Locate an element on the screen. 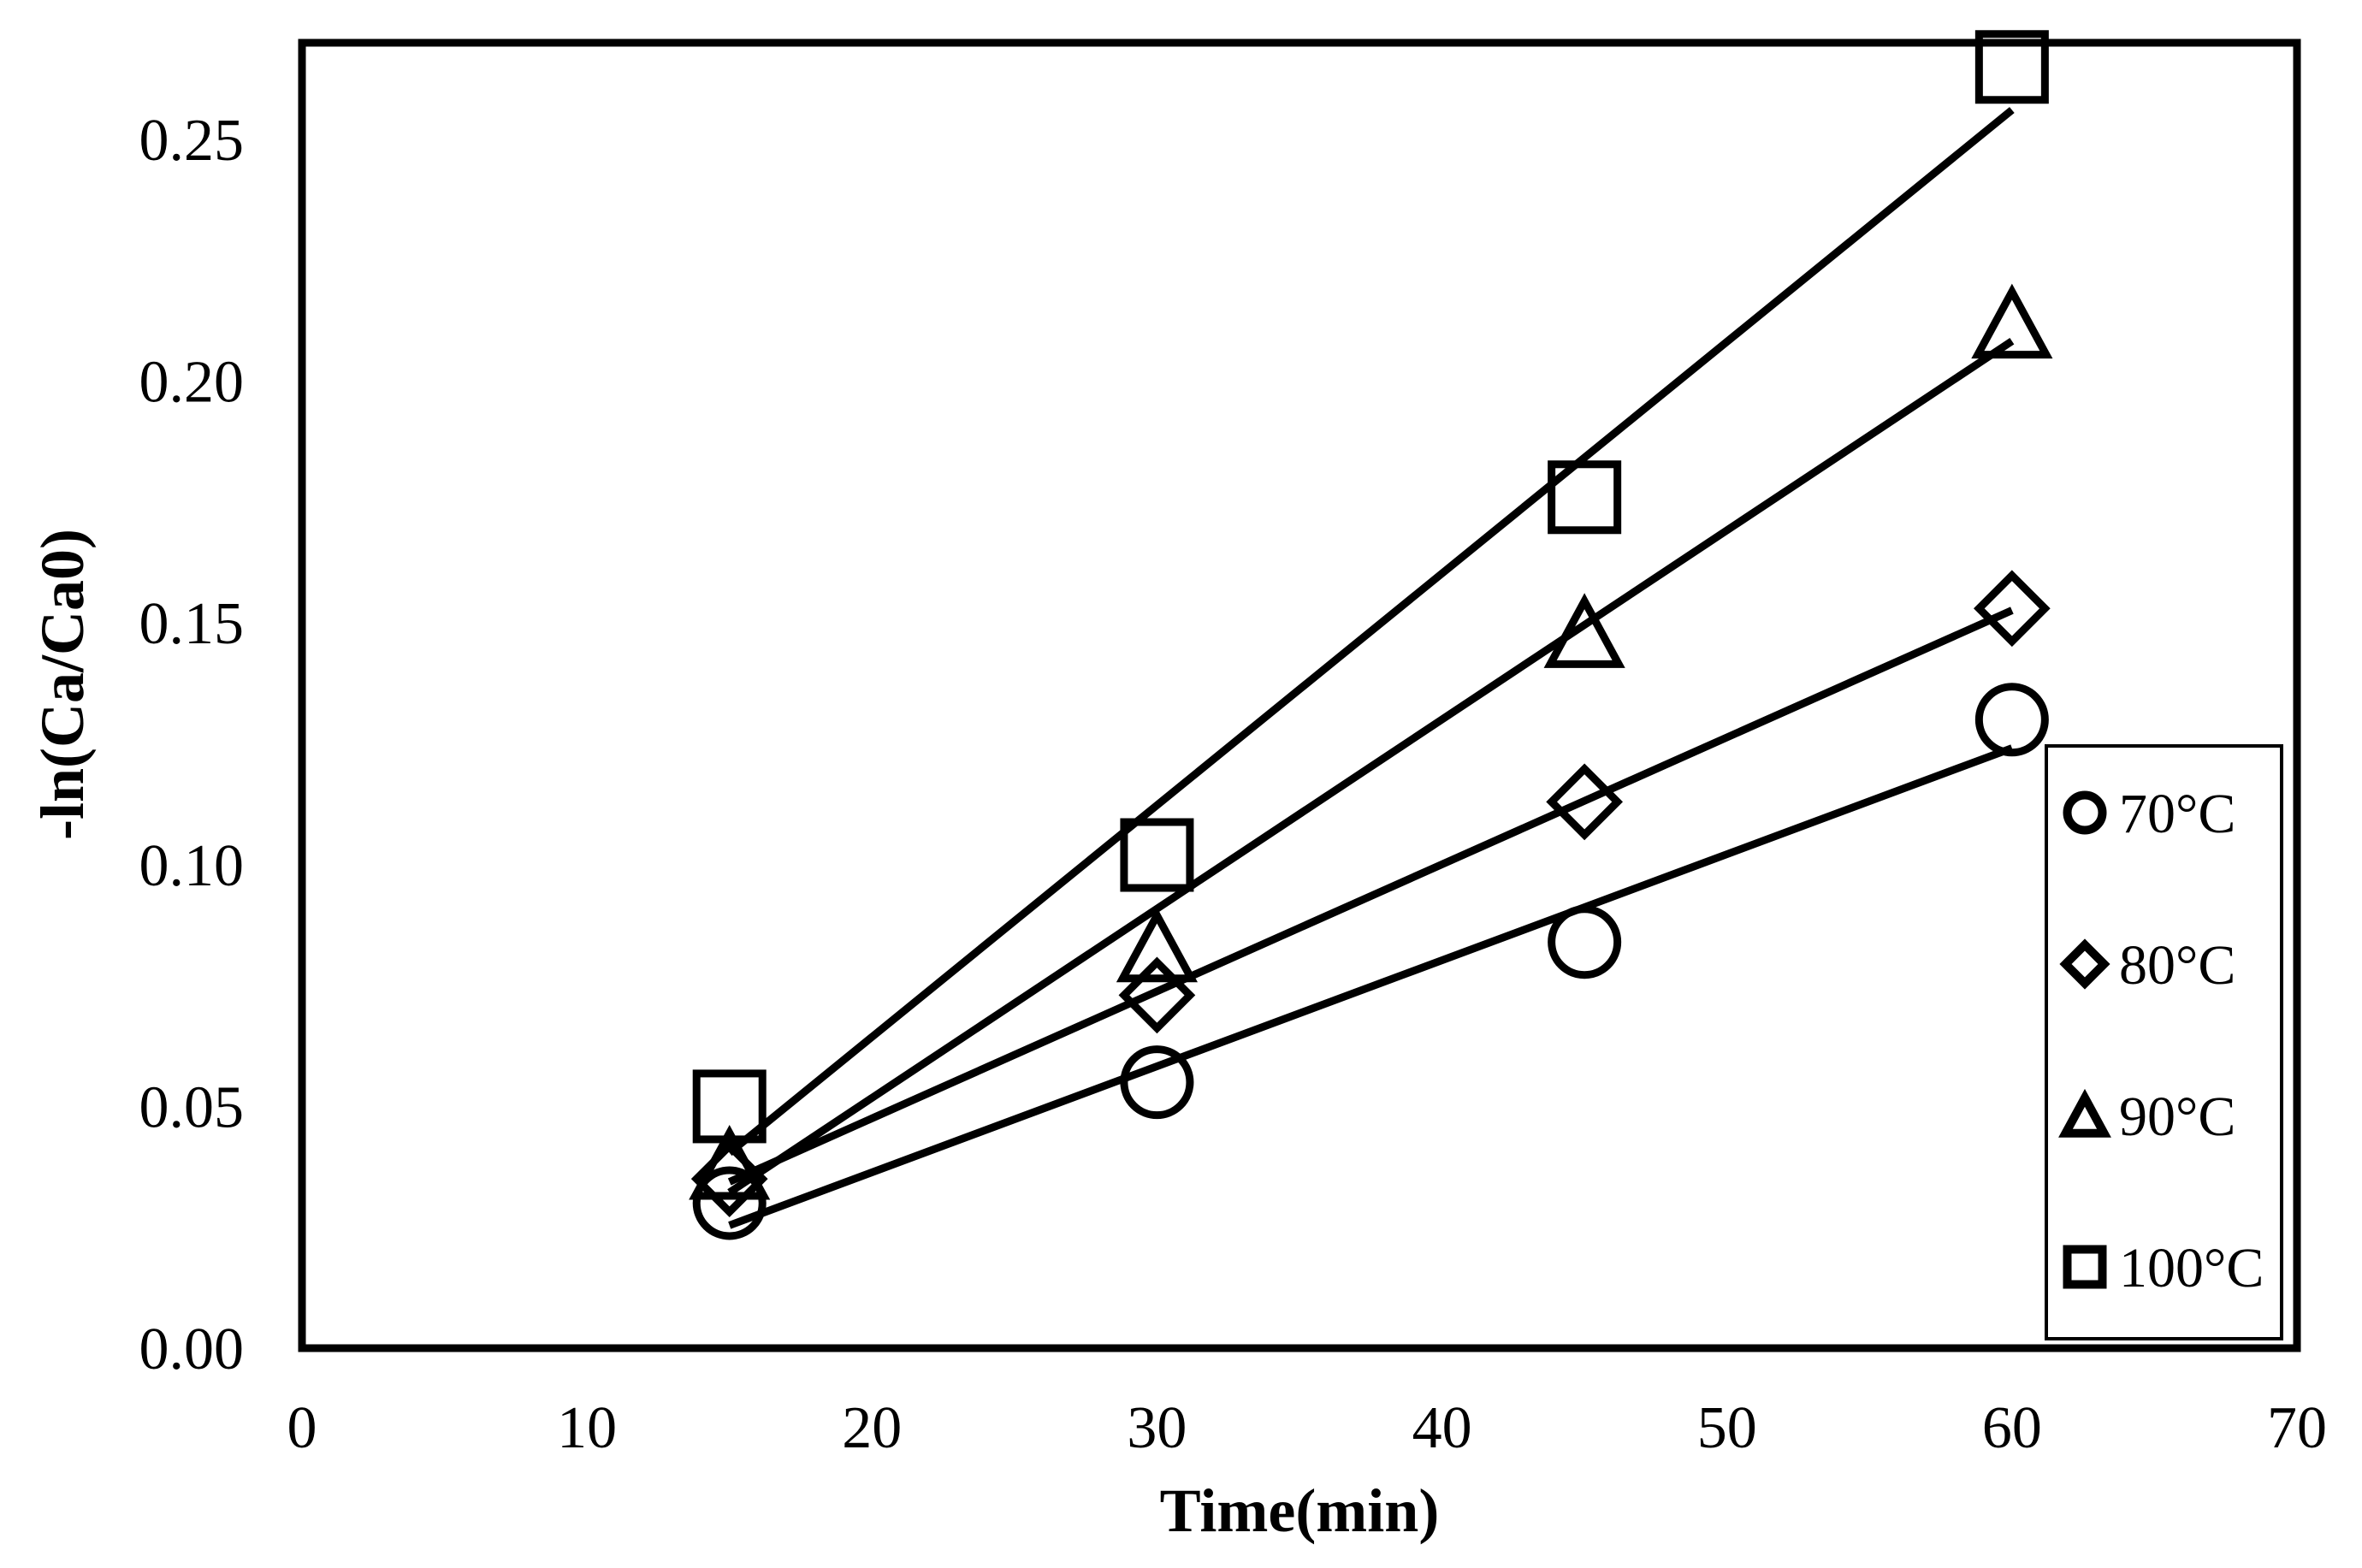 This screenshot has height=1568, width=2362. legend-label: 100°C is located at coordinates (2192, 1268).